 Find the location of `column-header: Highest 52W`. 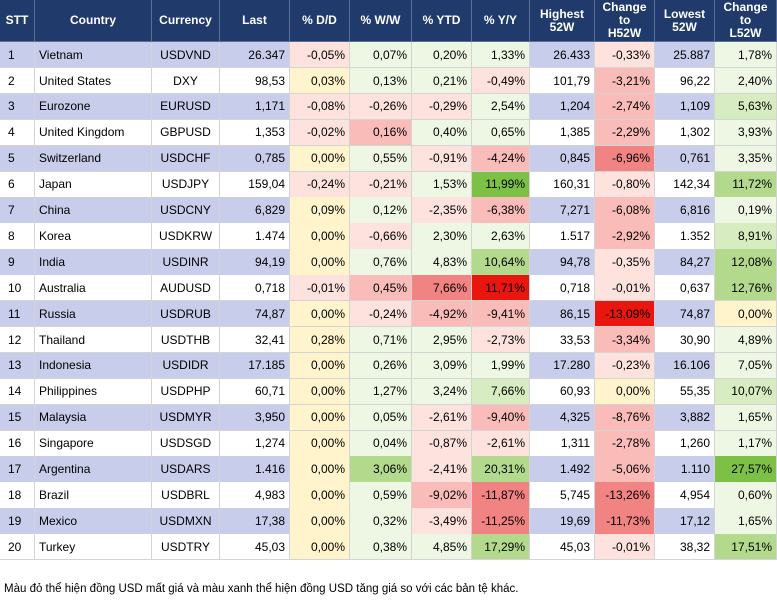

column-header: Highest 52W is located at coordinates (562, 21).